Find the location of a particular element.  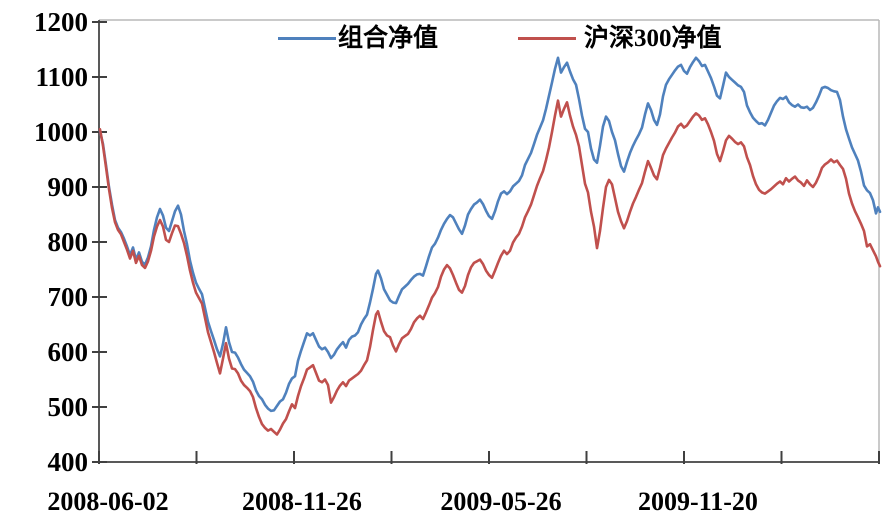

y-axis-tick-label: 900 is located at coordinates (68, 187).